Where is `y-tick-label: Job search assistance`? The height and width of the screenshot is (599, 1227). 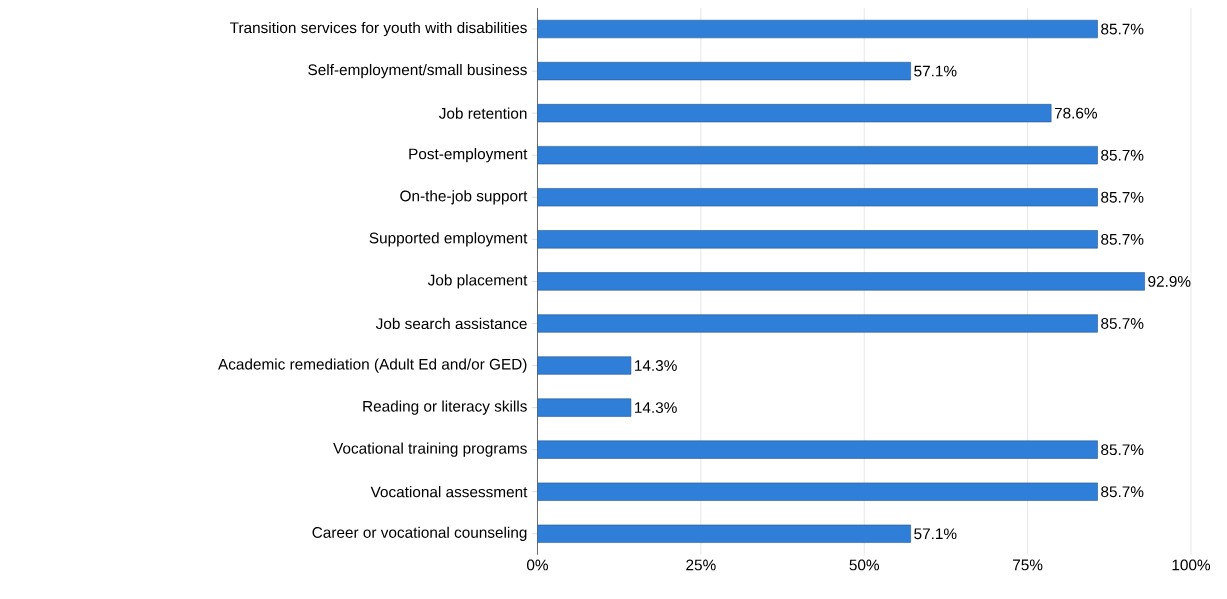
y-tick-label: Job search assistance is located at coordinates (451, 323).